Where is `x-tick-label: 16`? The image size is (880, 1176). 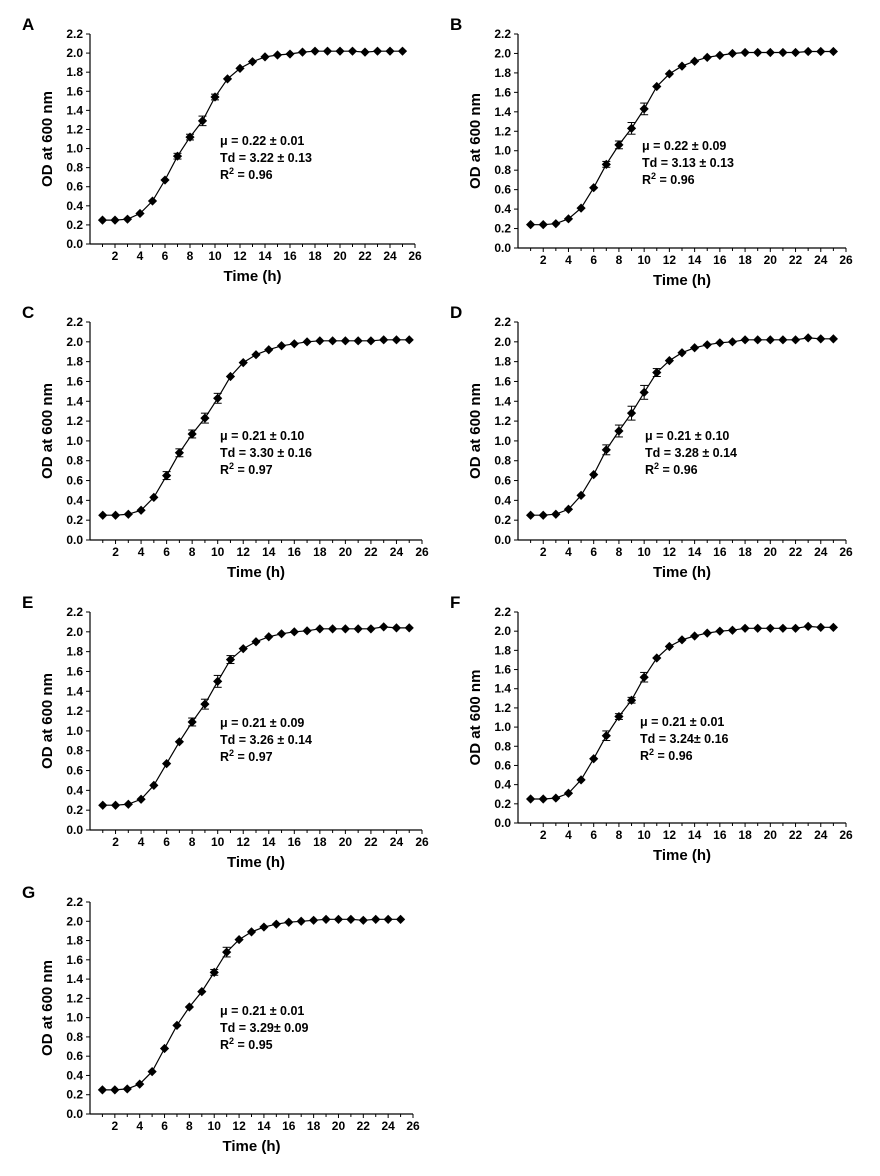
x-tick-label: 16 is located at coordinates (289, 1126).